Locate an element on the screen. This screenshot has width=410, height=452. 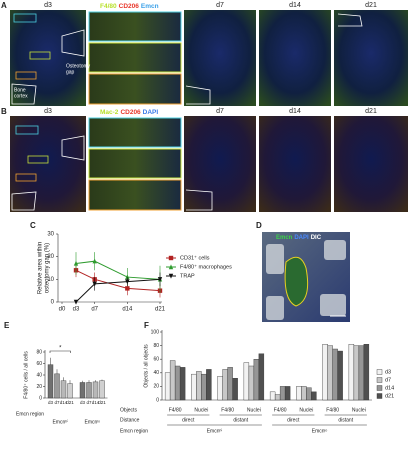
y-tick-label: 40 is located at coordinates (156, 373).